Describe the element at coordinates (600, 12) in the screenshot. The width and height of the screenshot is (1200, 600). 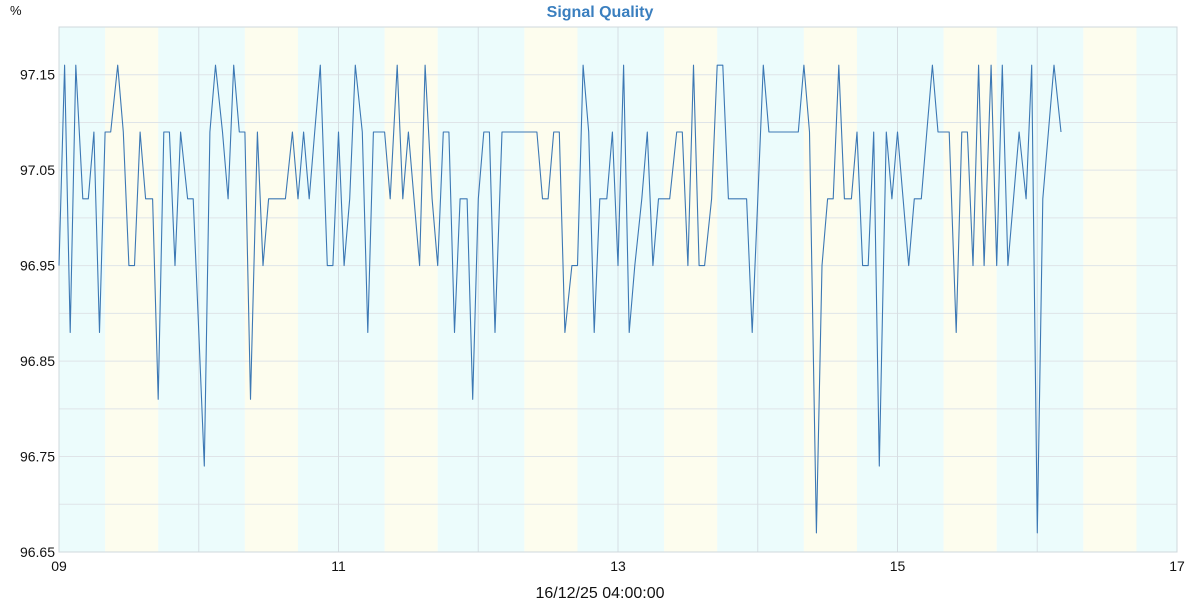
I see `chart-title: Signal Quality` at that location.